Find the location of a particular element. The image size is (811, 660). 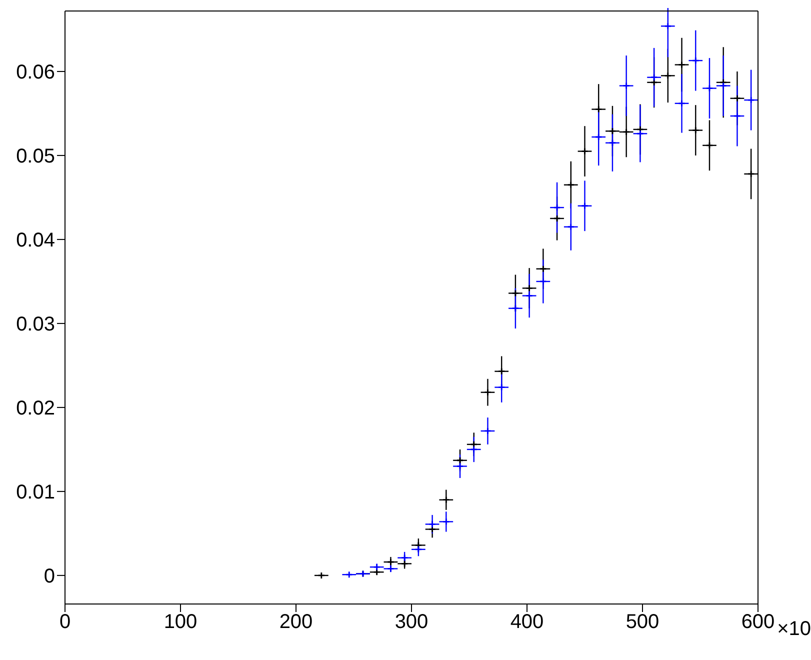

x-tick-label: 200 is located at coordinates (296, 622).